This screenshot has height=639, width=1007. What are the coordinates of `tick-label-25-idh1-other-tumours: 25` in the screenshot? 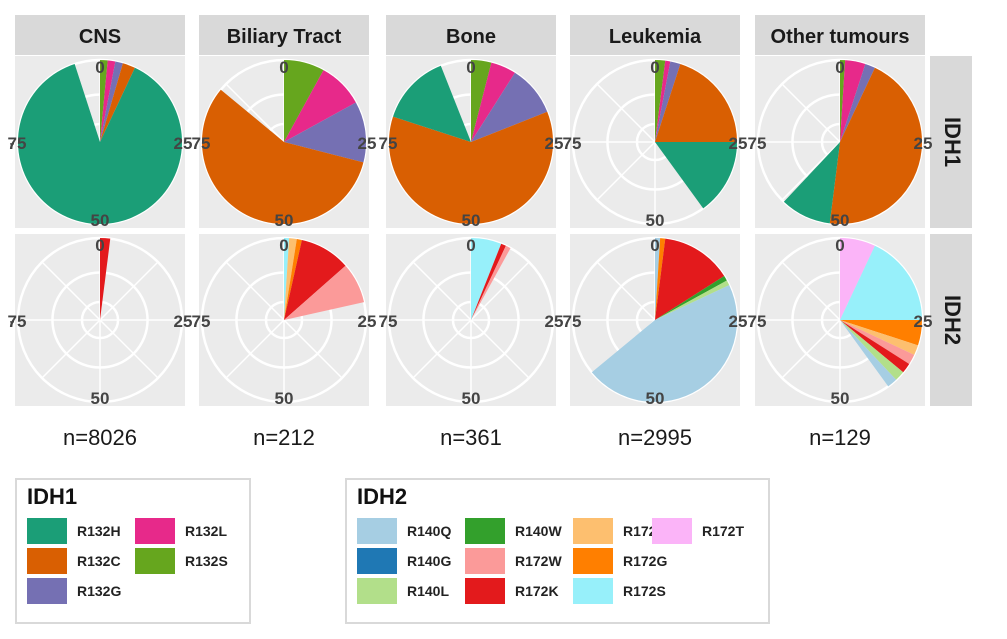 It's located at (923, 143).